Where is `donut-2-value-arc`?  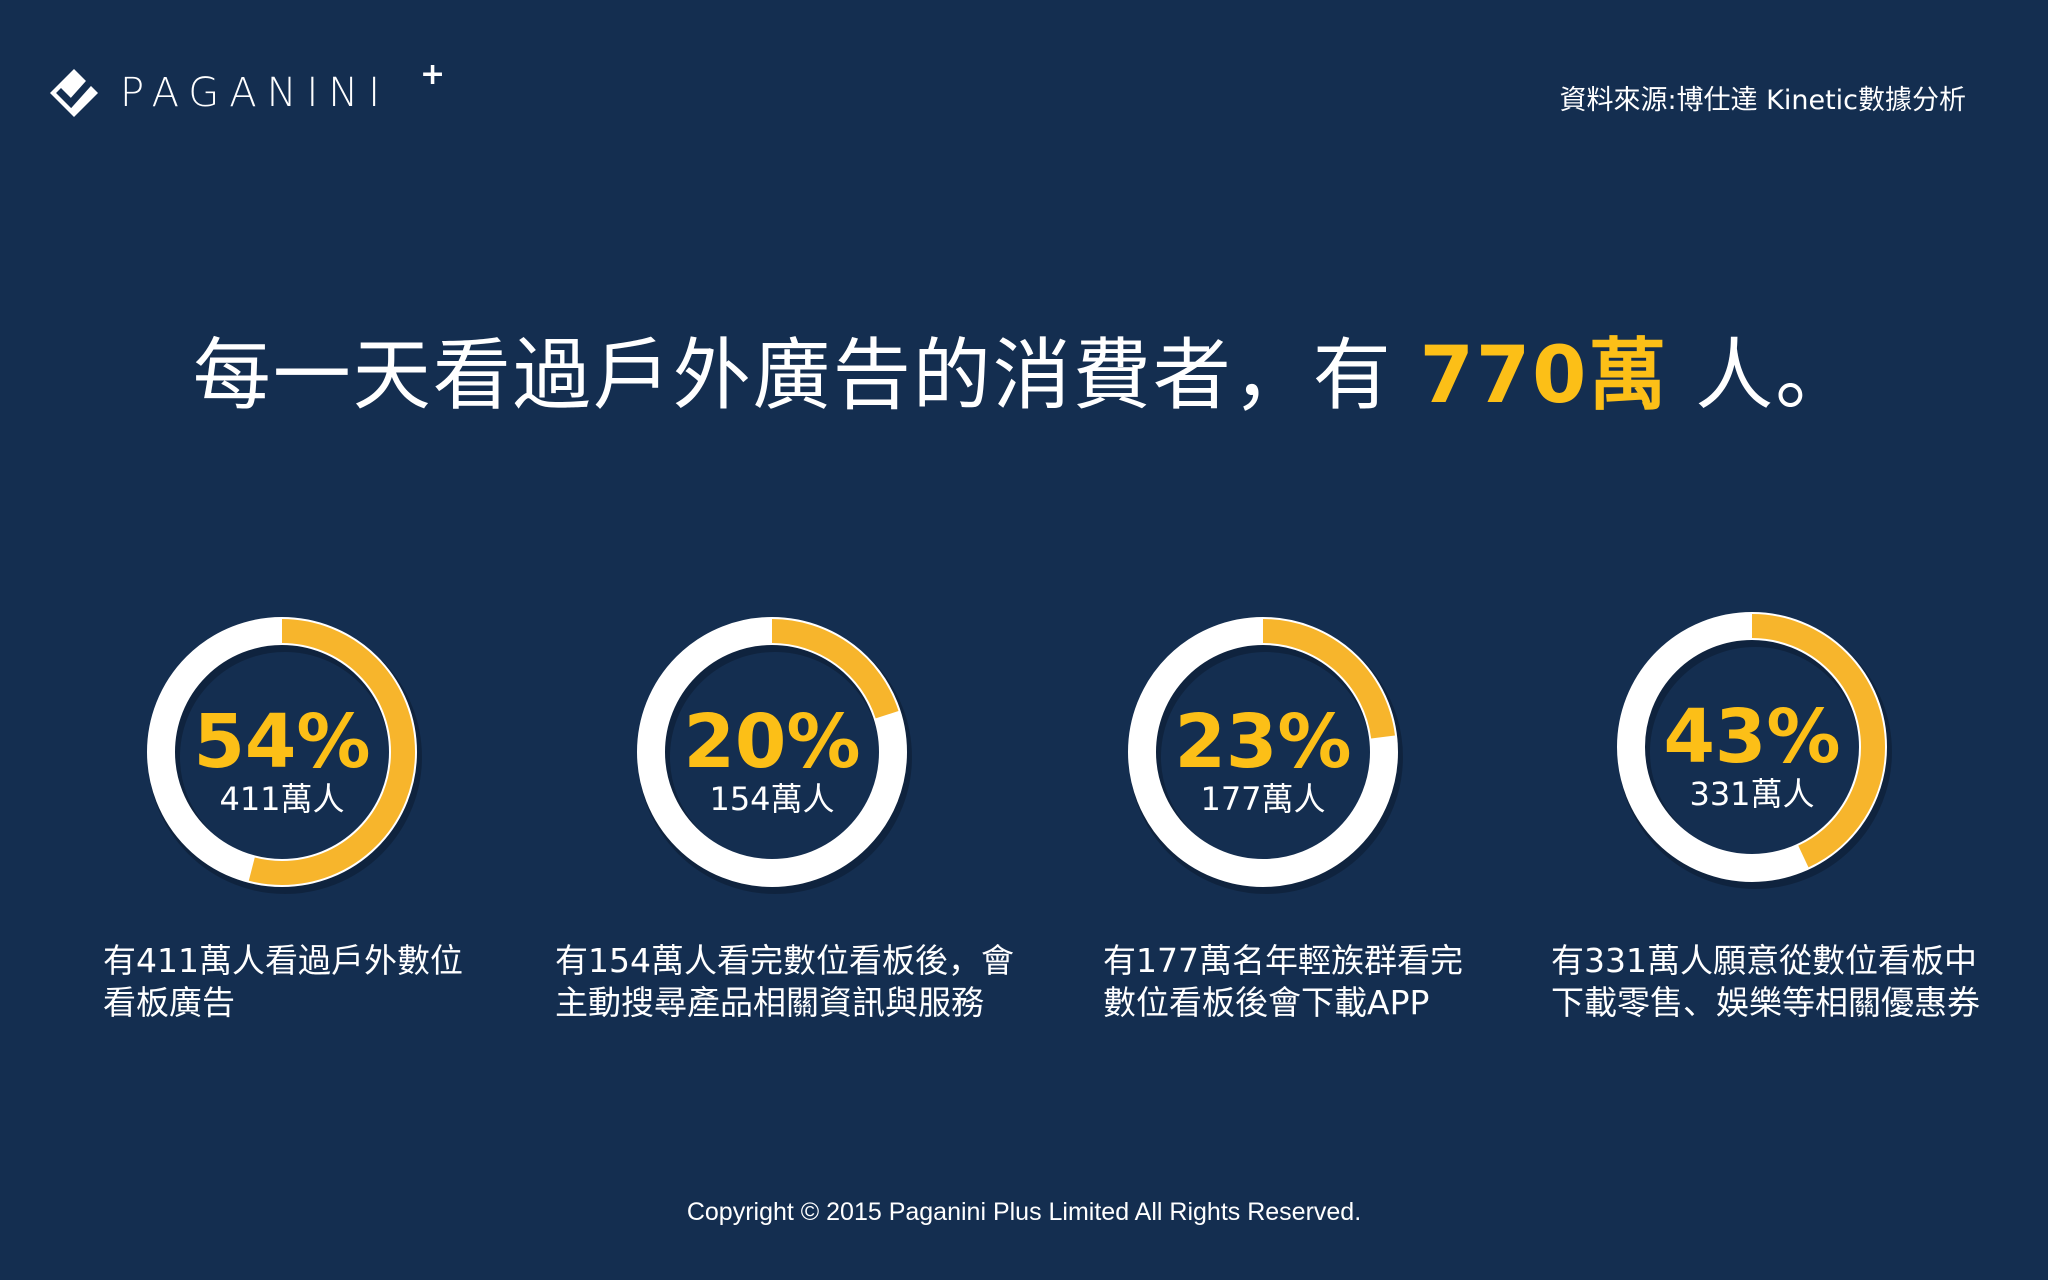
donut-2-value-arc is located at coordinates (772, 752).